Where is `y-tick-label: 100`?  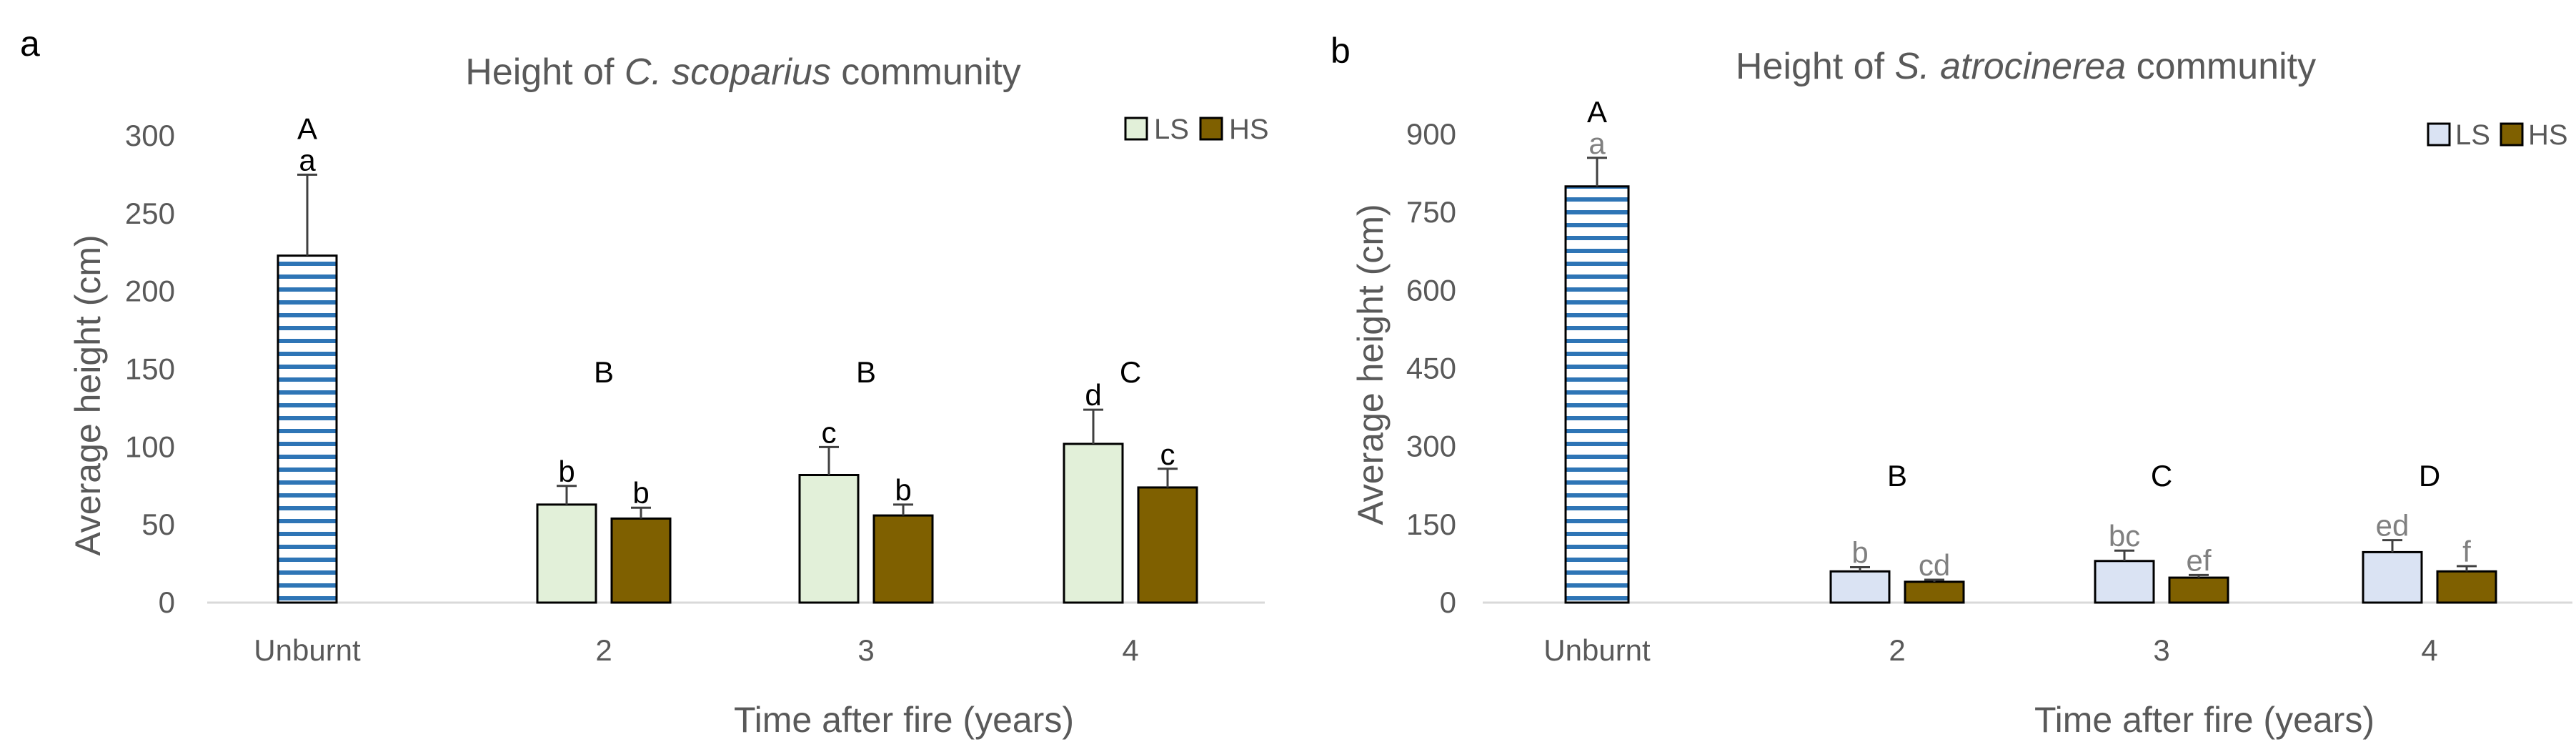 y-tick-label: 100 is located at coordinates (150, 446).